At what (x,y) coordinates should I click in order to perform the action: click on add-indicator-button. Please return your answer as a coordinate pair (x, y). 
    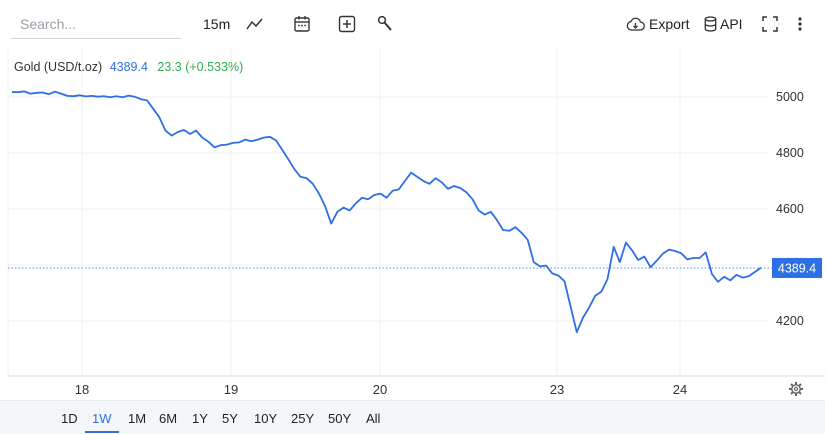
    Looking at the image, I should click on (347, 24).